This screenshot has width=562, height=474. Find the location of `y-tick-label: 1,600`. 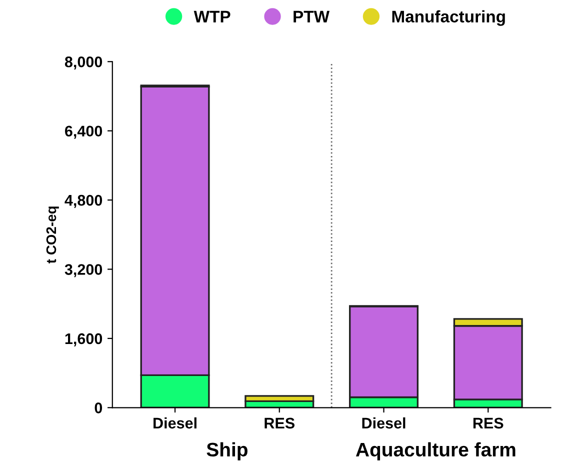

y-tick-label: 1,600 is located at coordinates (83, 339).